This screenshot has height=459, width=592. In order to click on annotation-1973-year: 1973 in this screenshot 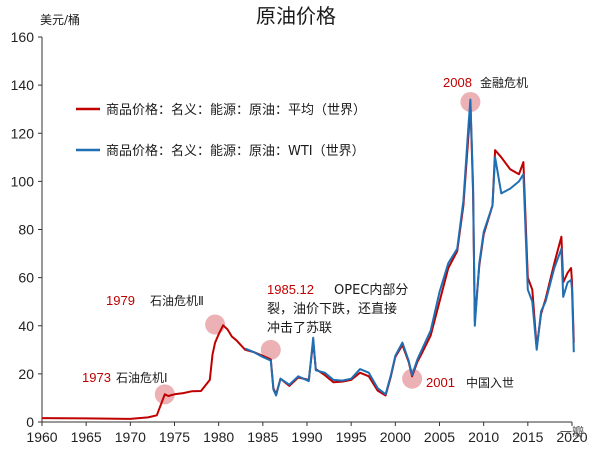, I will do `click(96, 377)`.